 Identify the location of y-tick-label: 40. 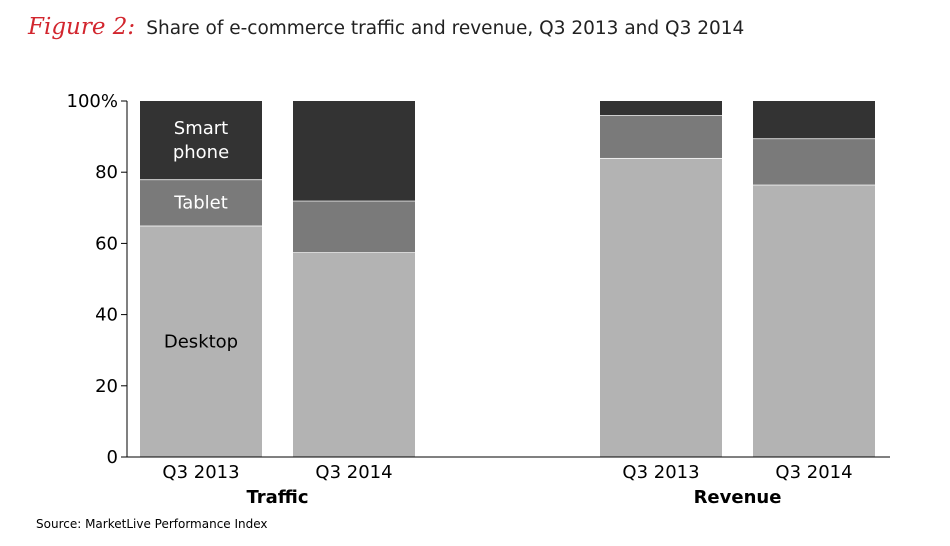
(106, 315).